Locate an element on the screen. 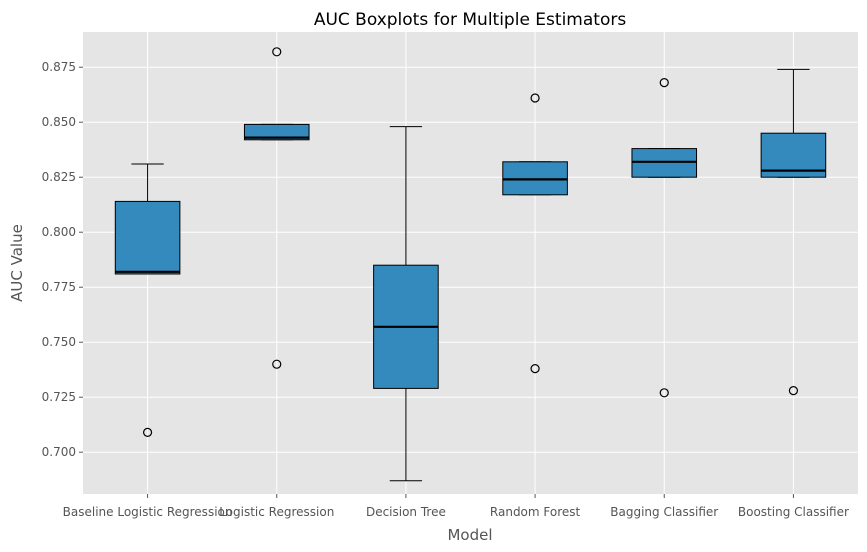 The width and height of the screenshot is (867, 552). y-axis-label: AUC Value is located at coordinates (17, 263).